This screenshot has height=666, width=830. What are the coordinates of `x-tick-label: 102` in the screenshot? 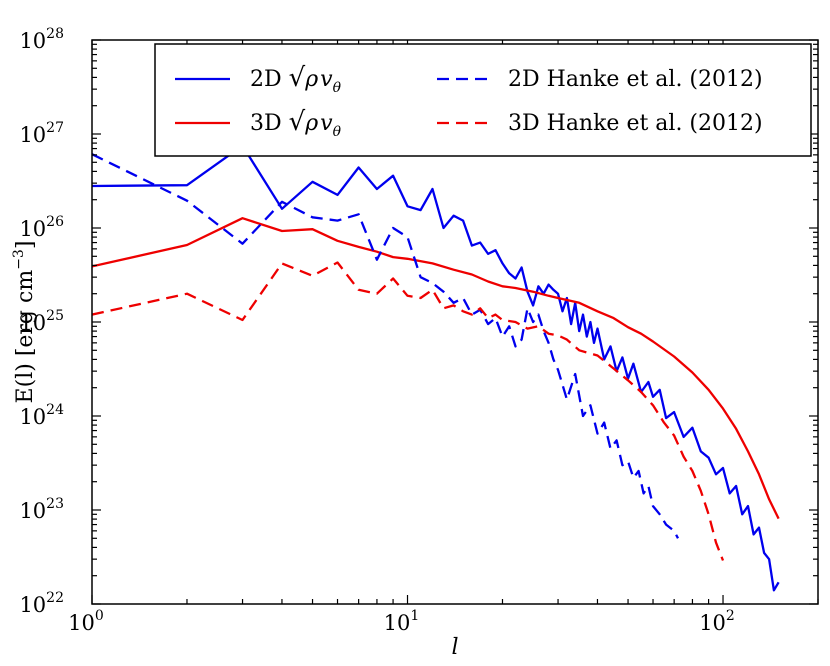 It's located at (717, 621).